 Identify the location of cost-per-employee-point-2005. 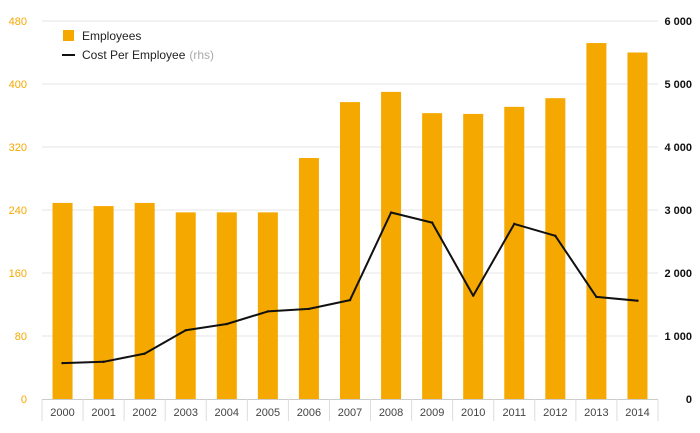
(268, 311).